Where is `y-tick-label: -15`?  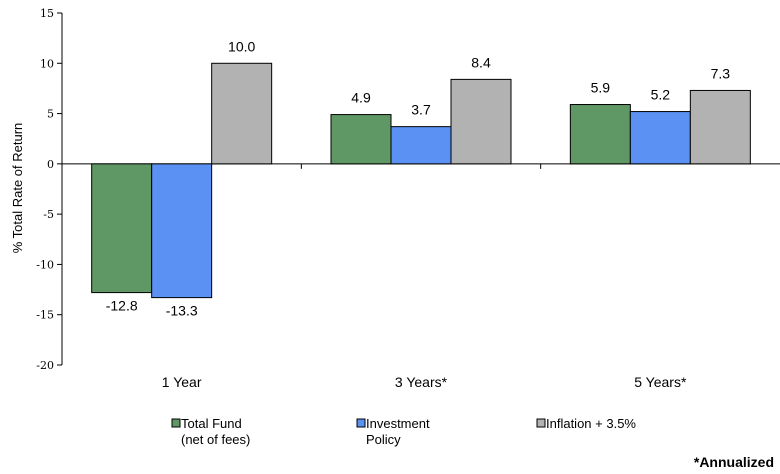
y-tick-label: -15 is located at coordinates (45, 315).